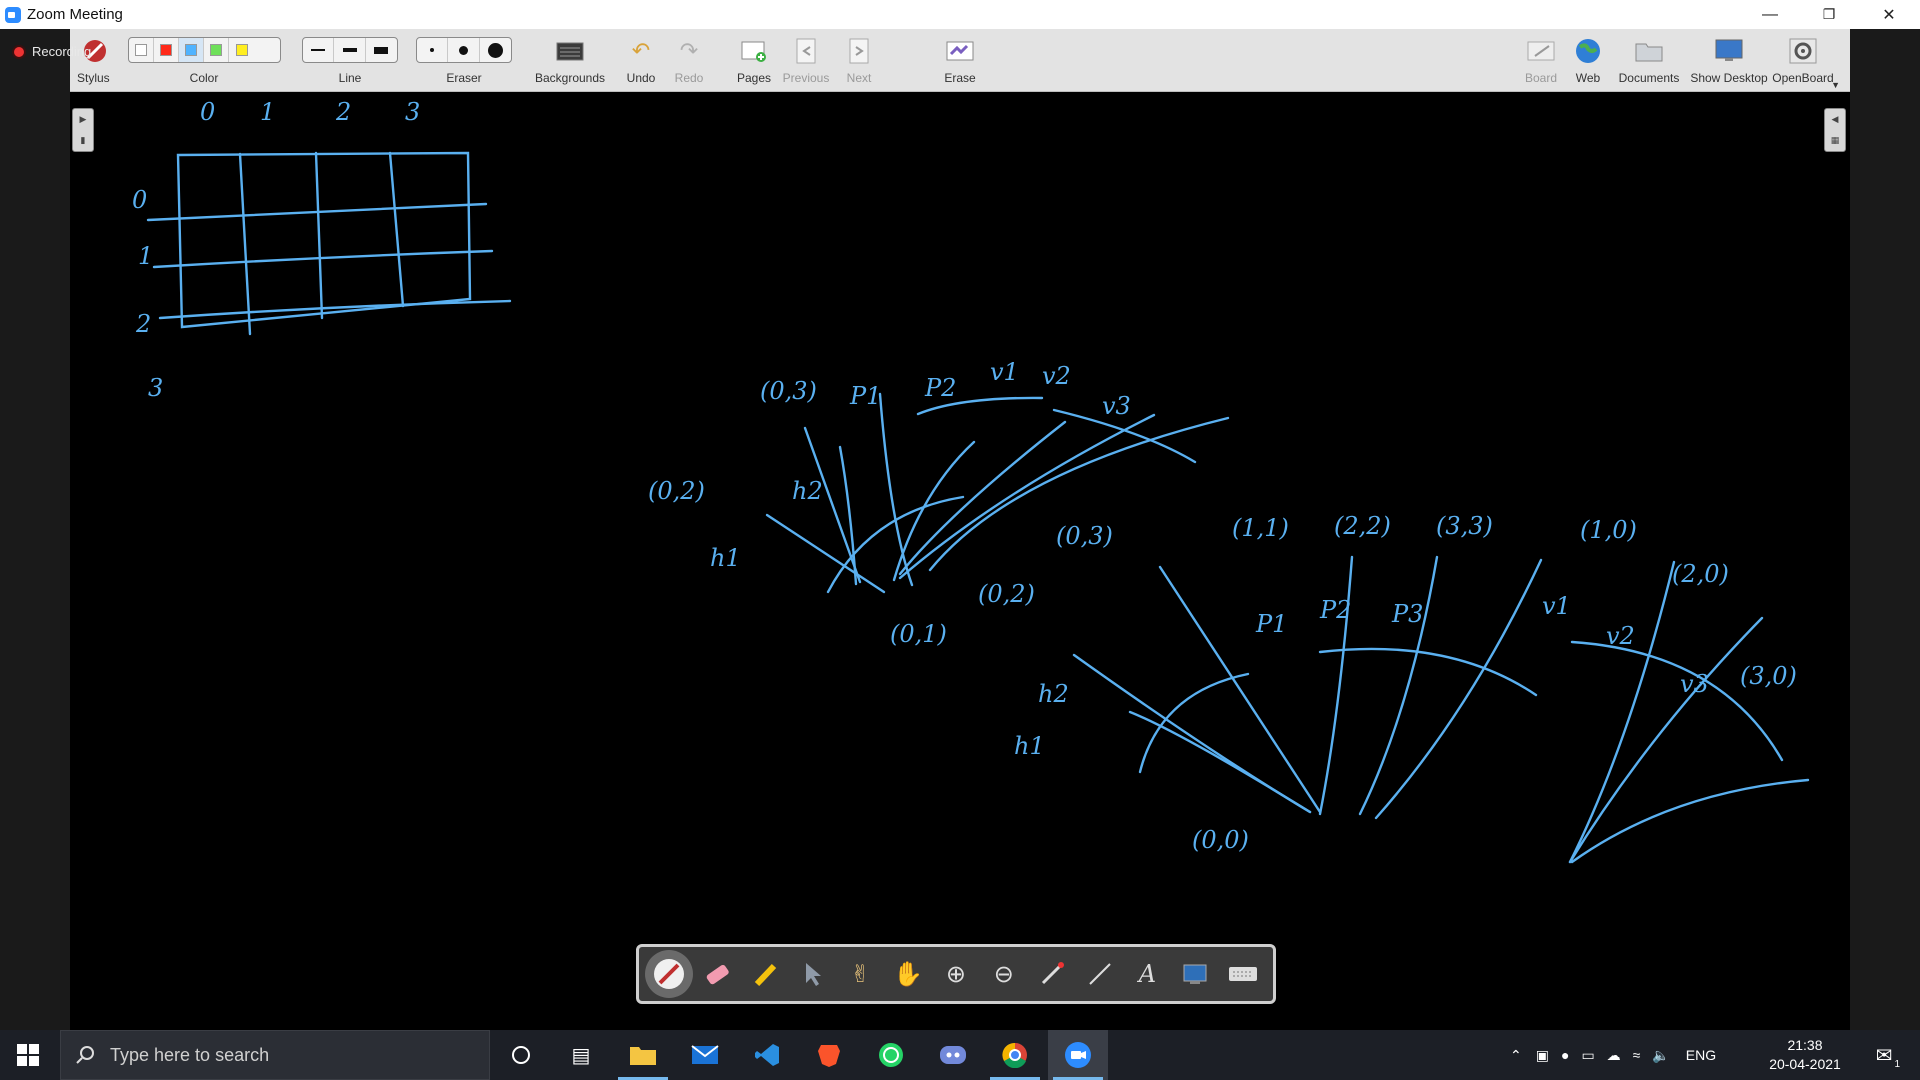 Image resolution: width=1920 pixels, height=1080 pixels. Describe the element at coordinates (166, 50) in the screenshot. I see `color-red` at that location.